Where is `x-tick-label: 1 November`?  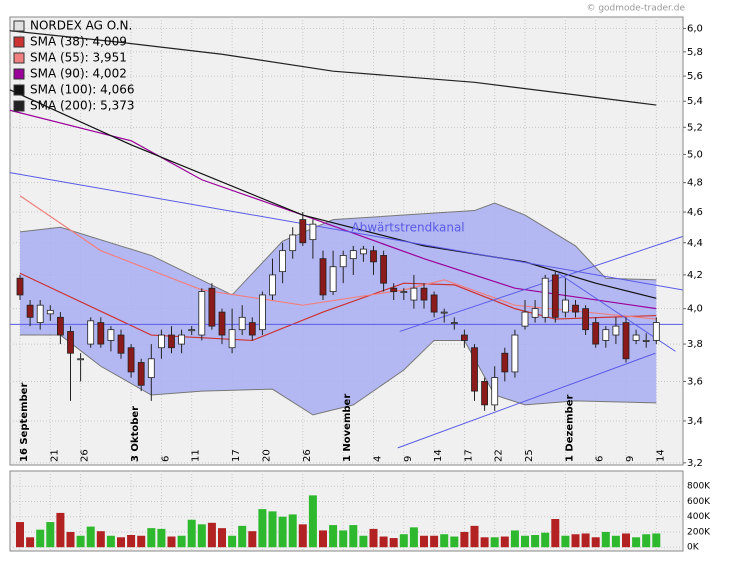
x-tick-label: 1 November is located at coordinates (347, 428).